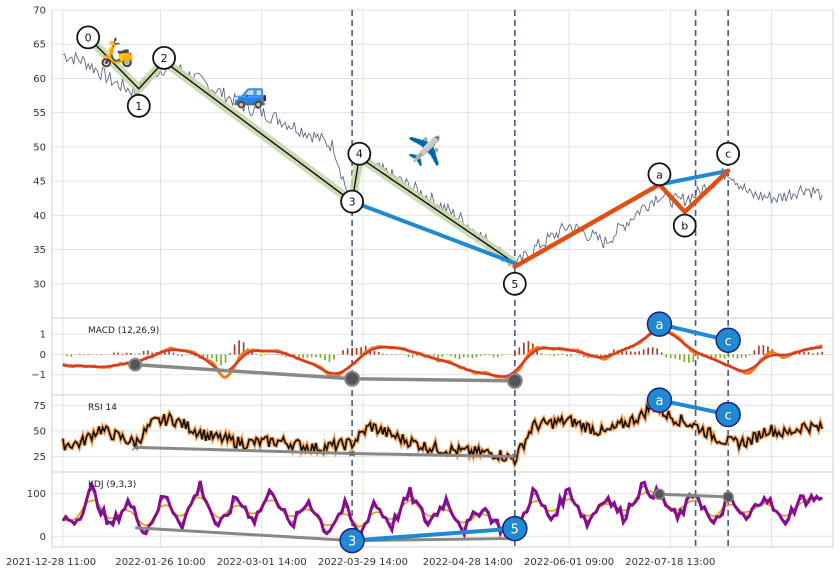 Image resolution: width=839 pixels, height=572 pixels. What do you see at coordinates (38, 375) in the screenshot?
I see `y-tick-label: −1` at bounding box center [38, 375].